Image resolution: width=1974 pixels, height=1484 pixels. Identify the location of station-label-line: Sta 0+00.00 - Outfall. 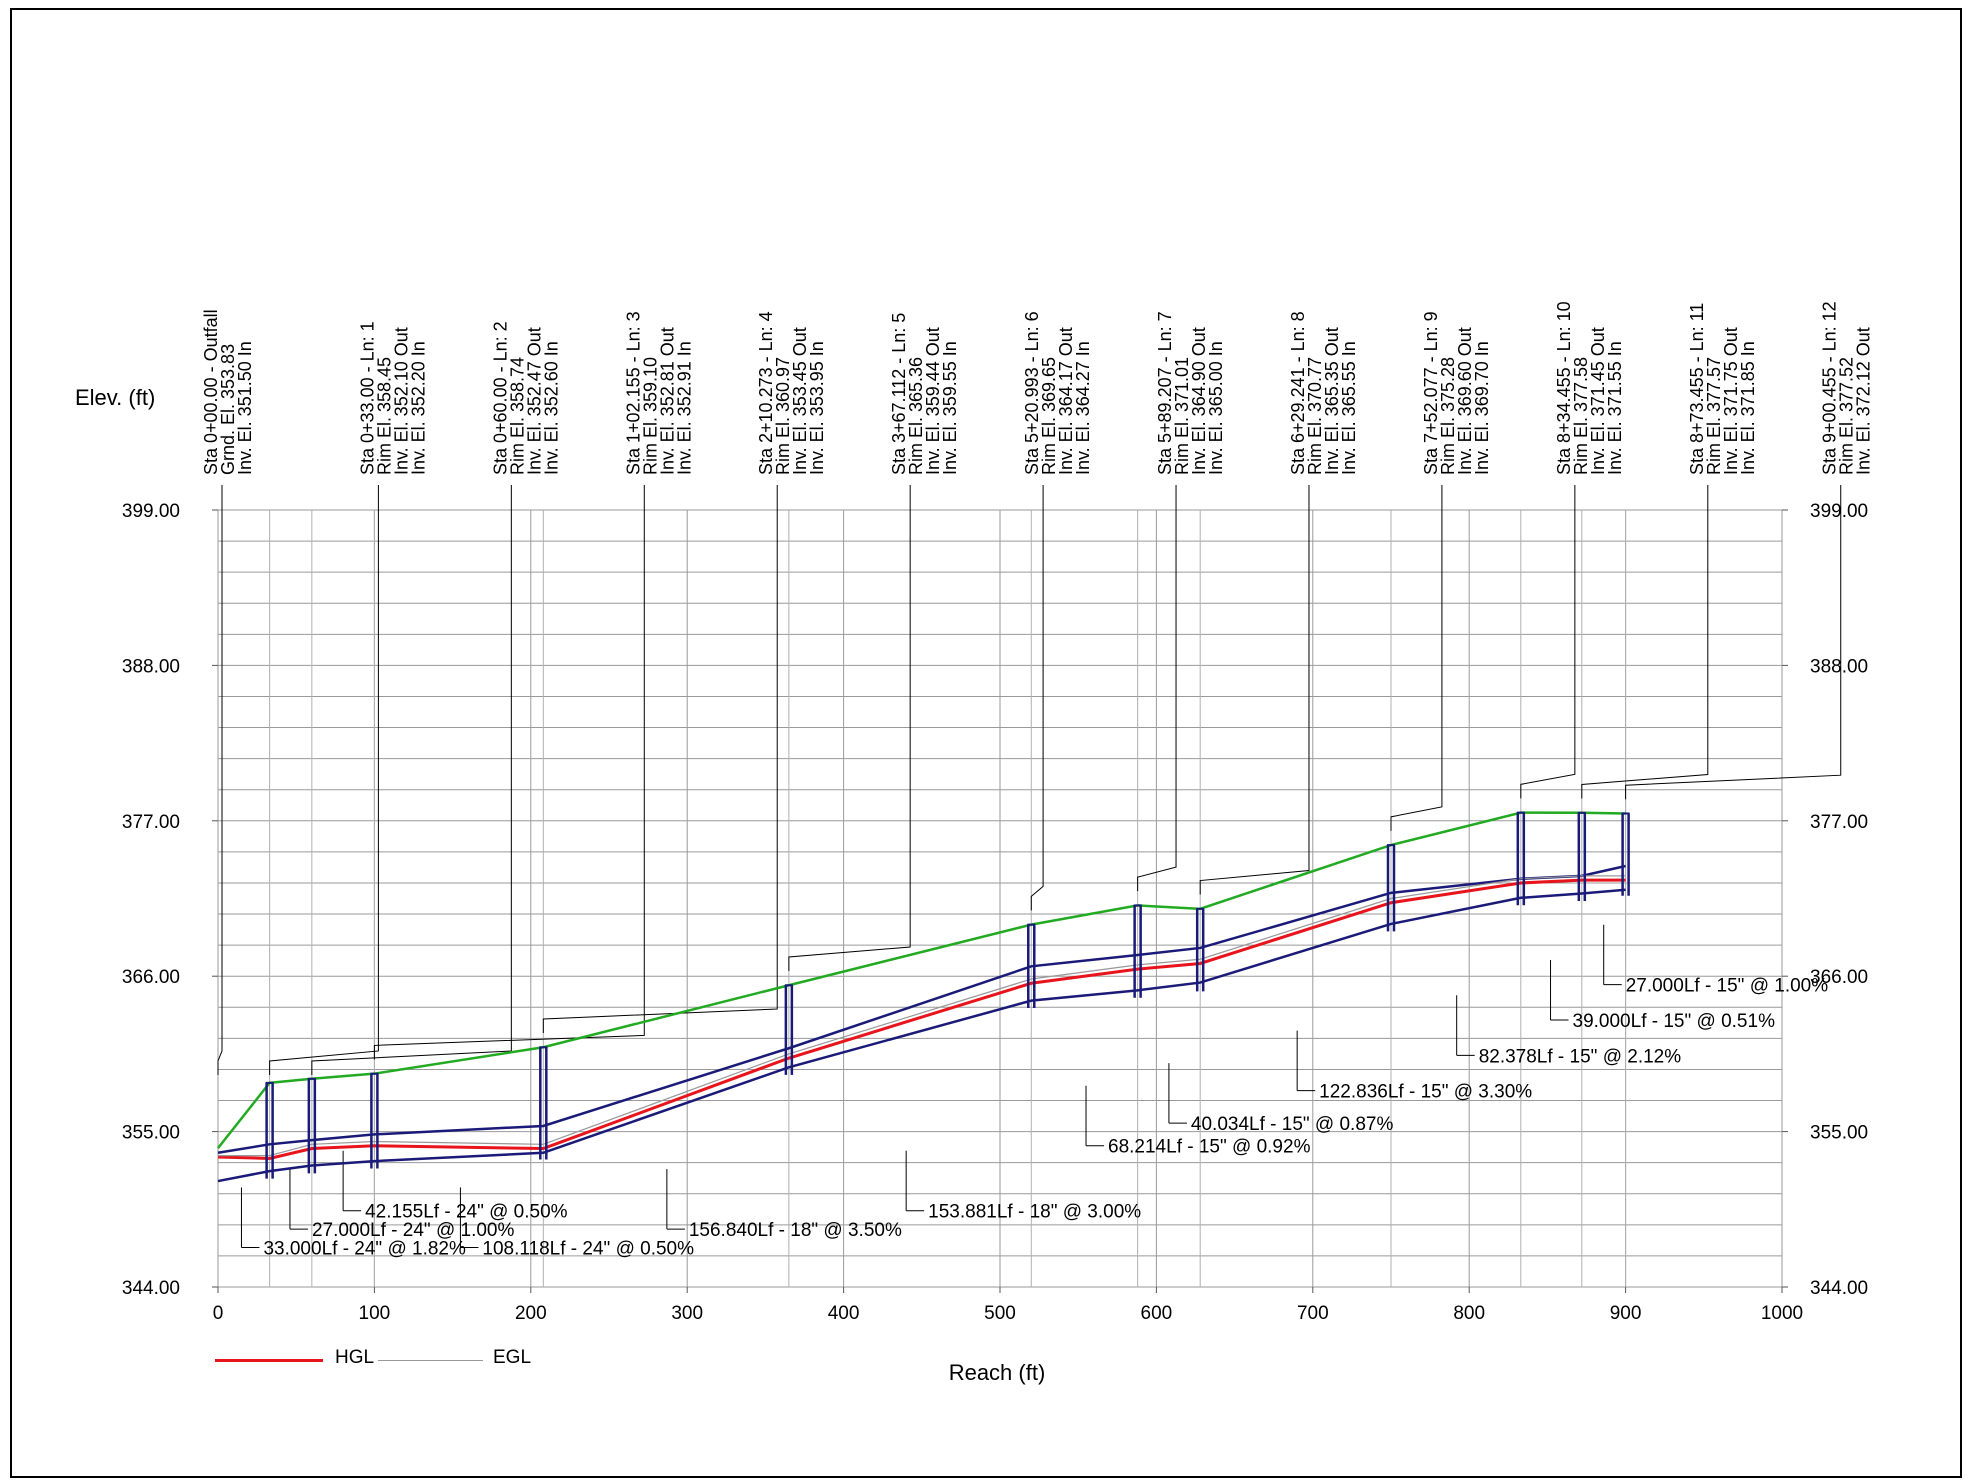
(211, 392).